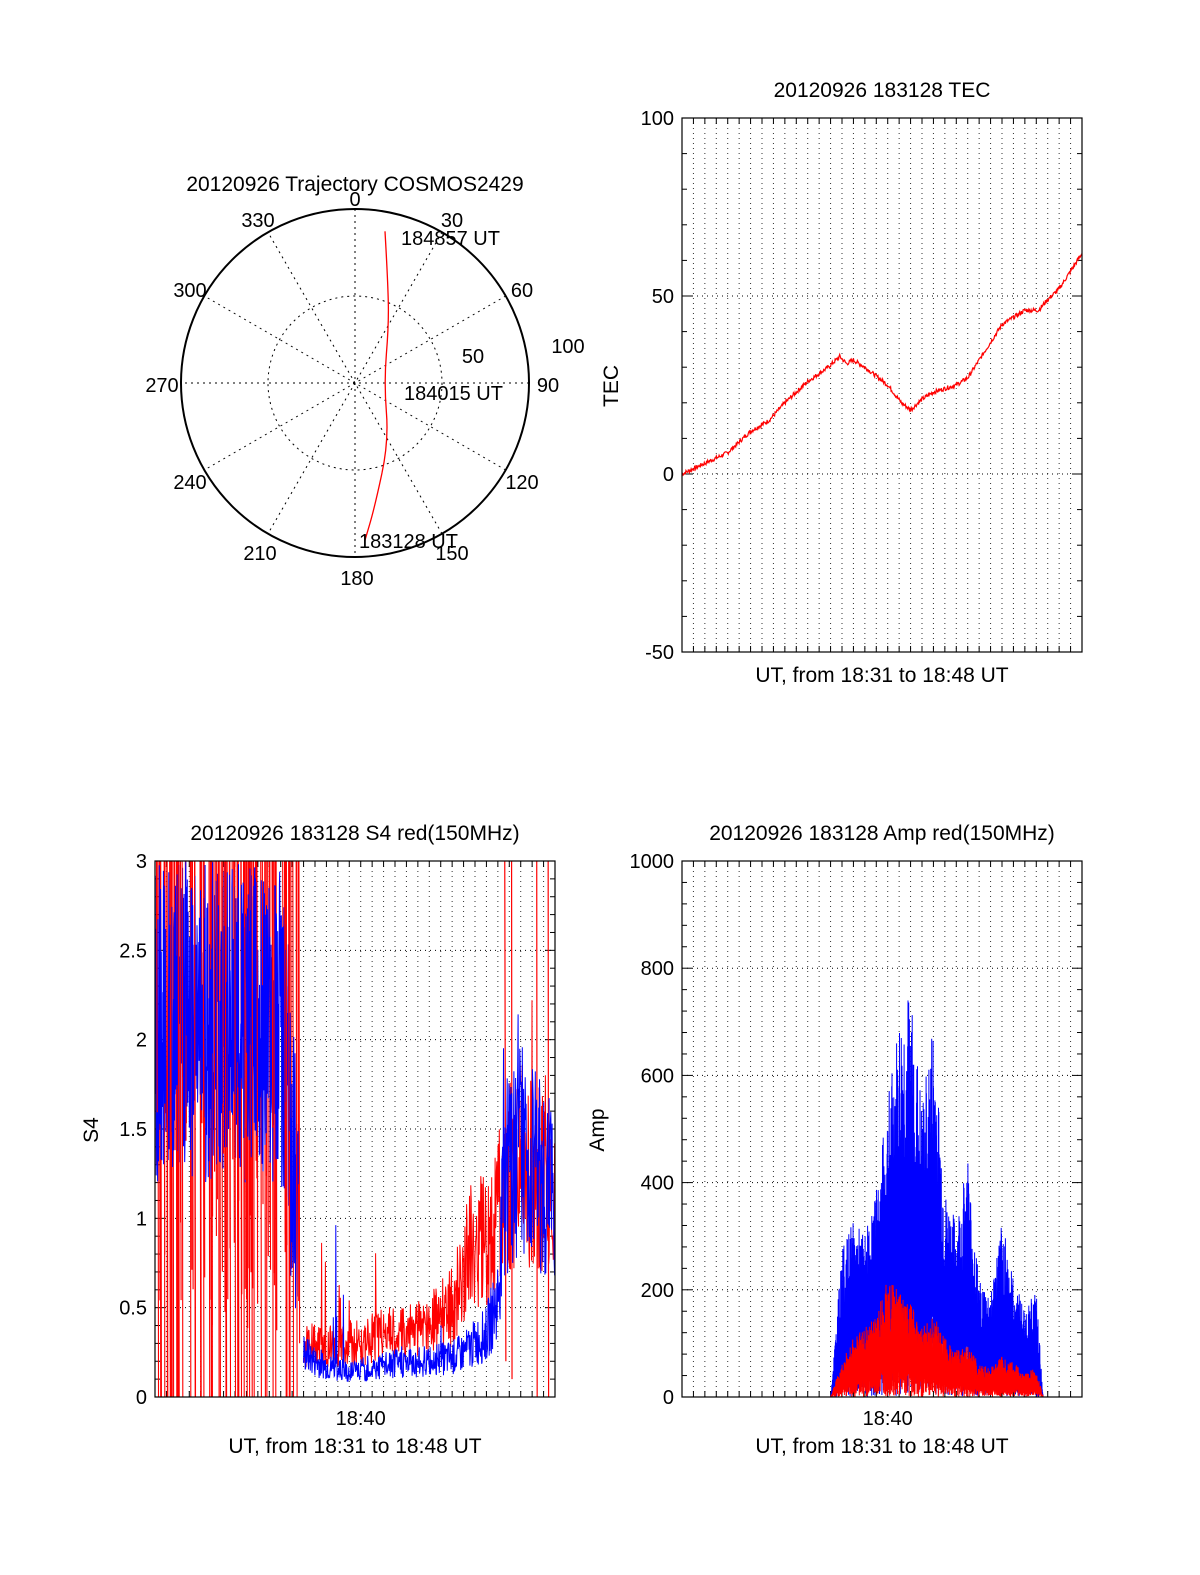  What do you see at coordinates (611, 386) in the screenshot?
I see `tec-ylabel: TEC` at bounding box center [611, 386].